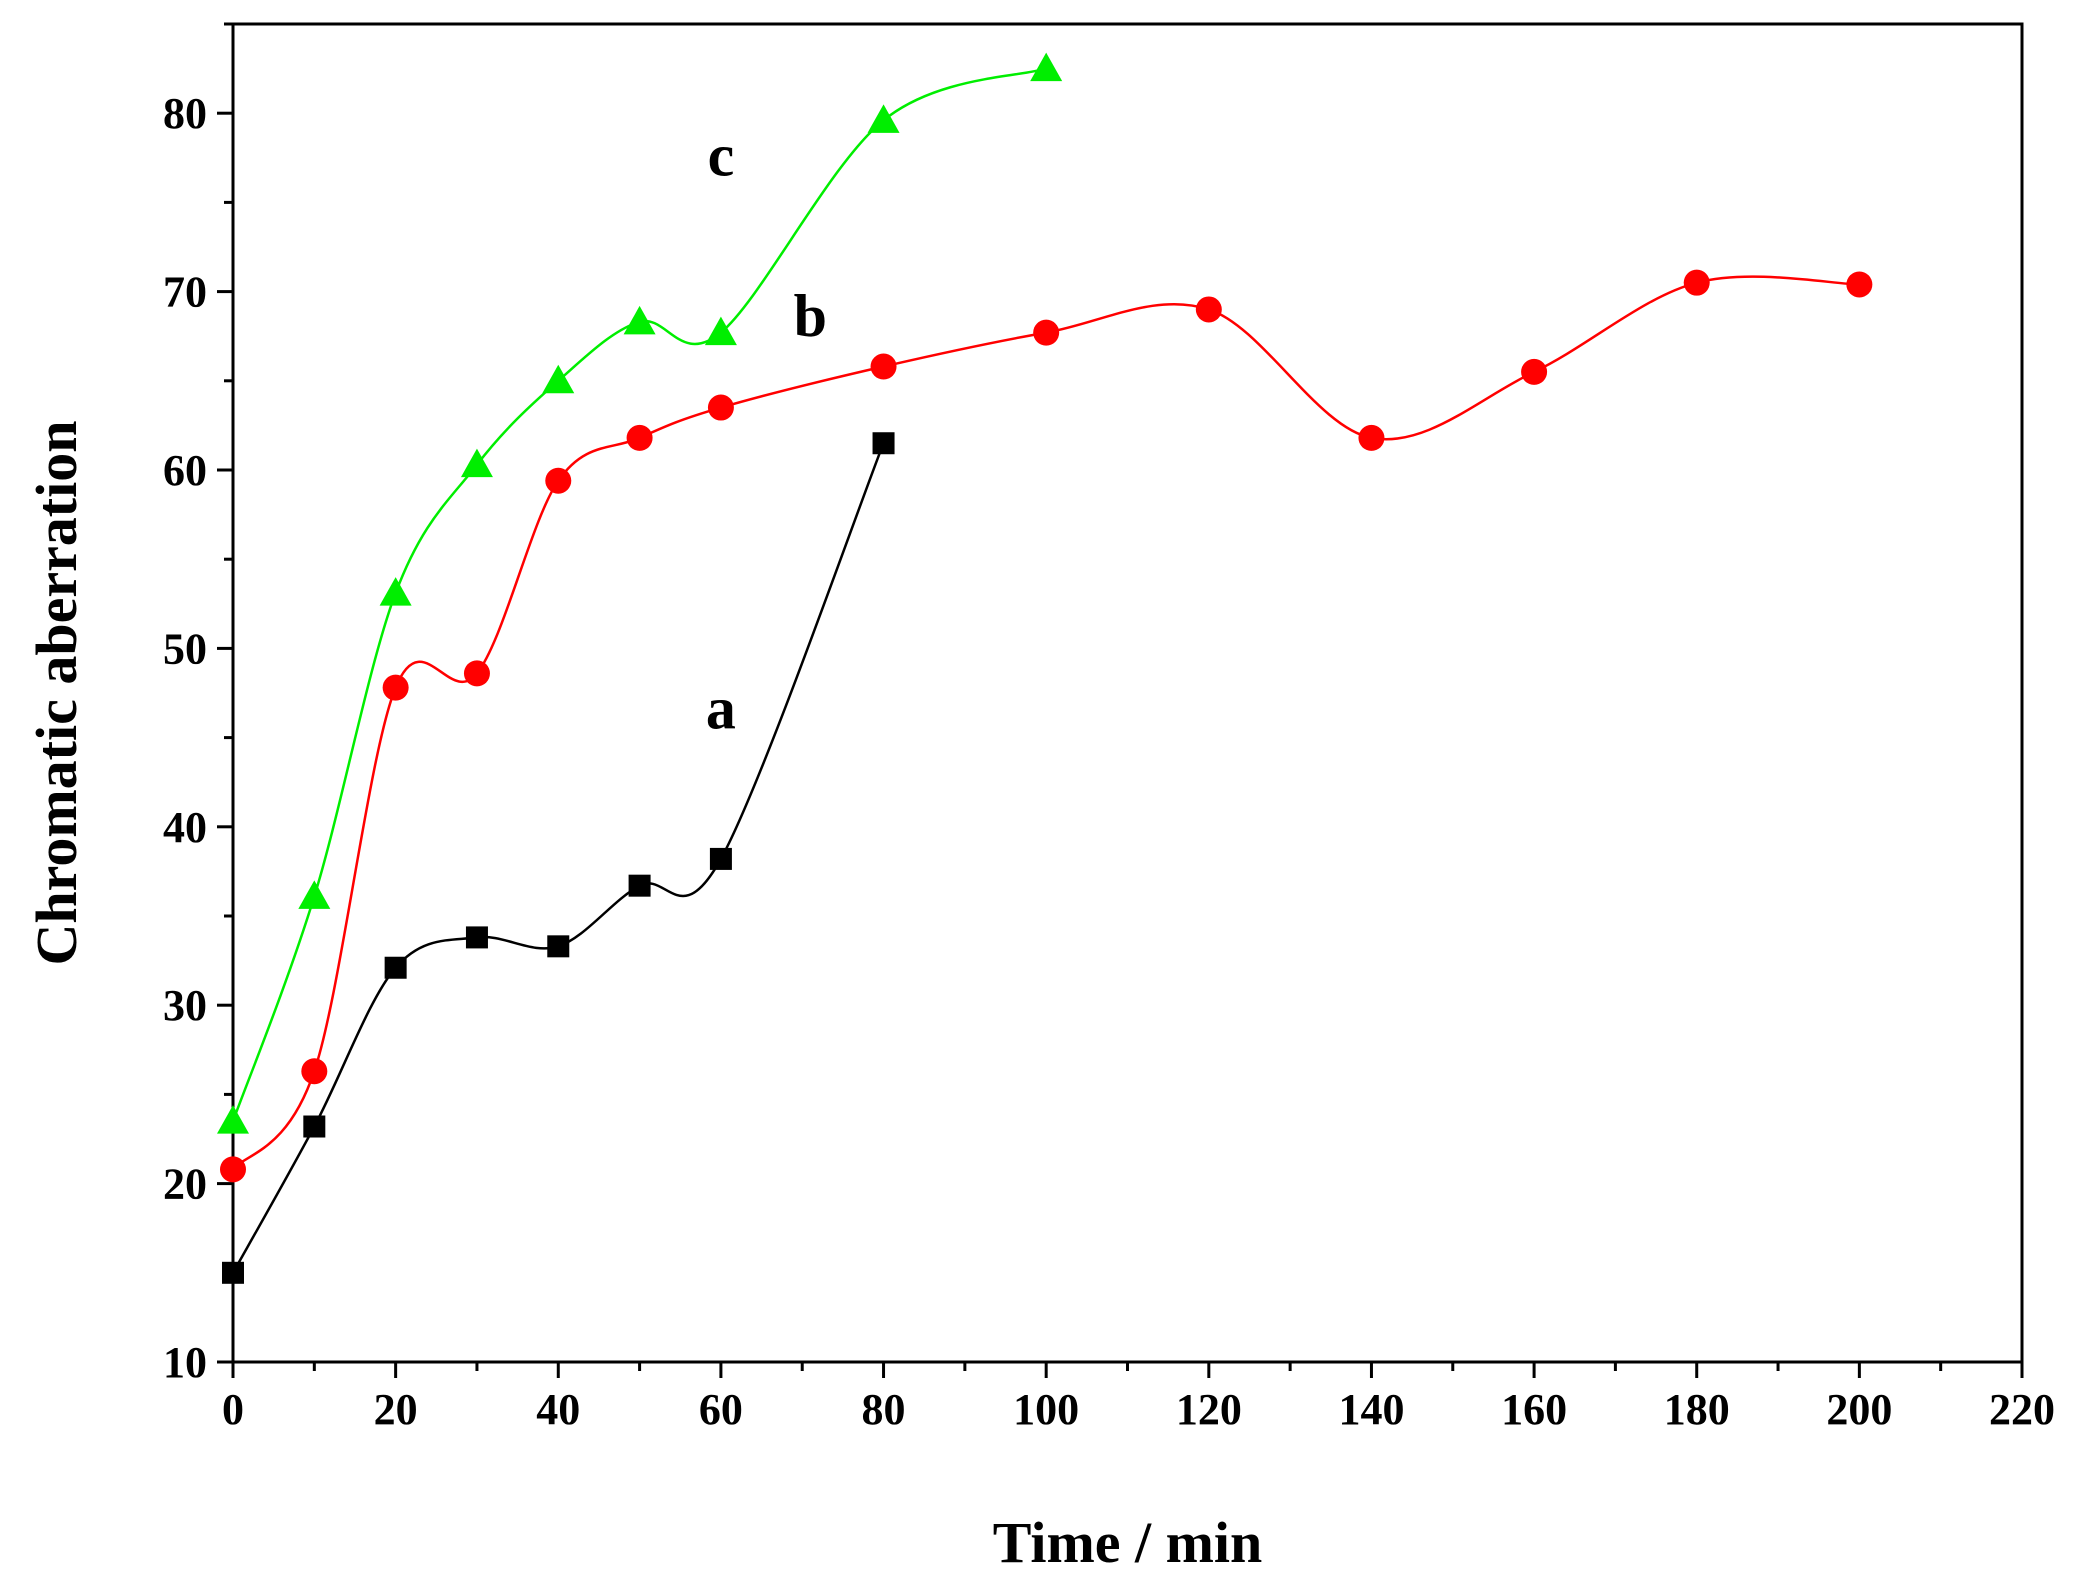 This screenshot has width=2076, height=1587. Describe the element at coordinates (396, 1409) in the screenshot. I see `x-tick-label: 20` at that location.